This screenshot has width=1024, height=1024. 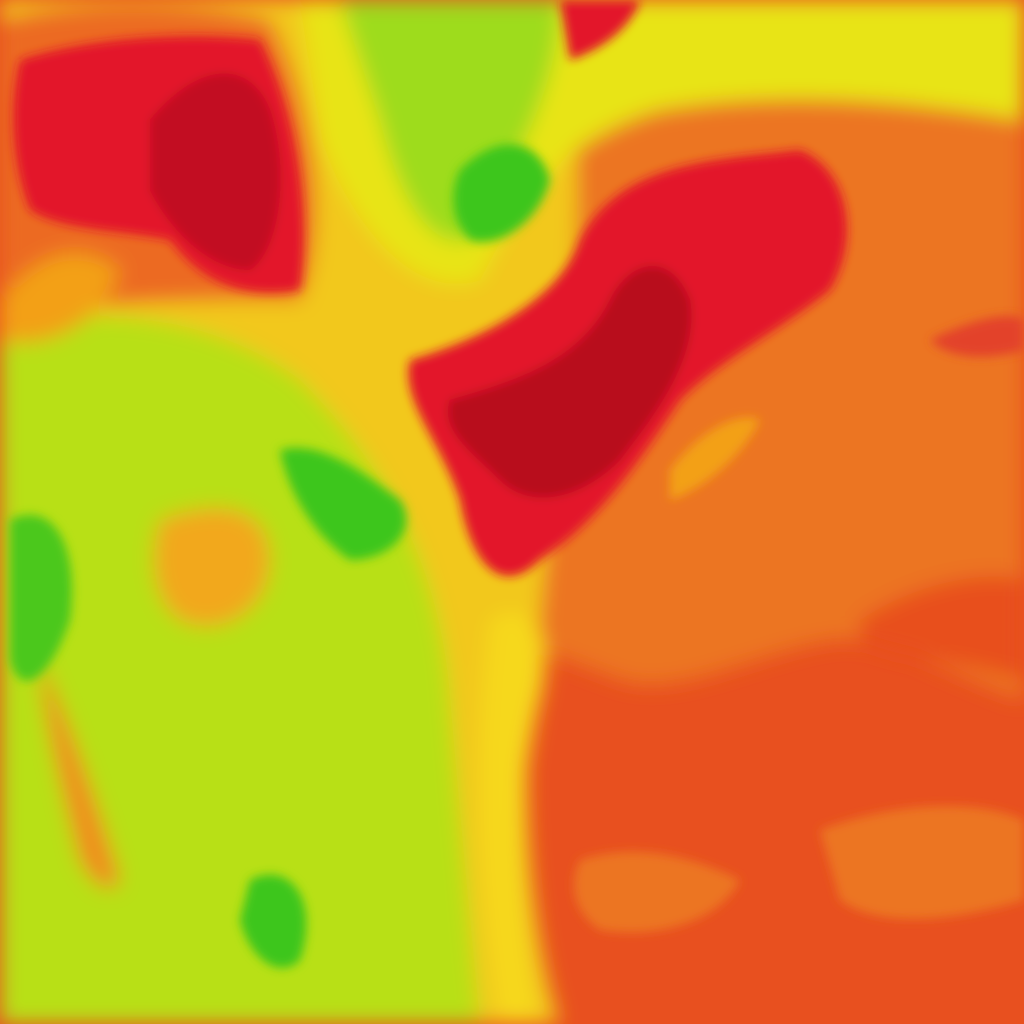 What do you see at coordinates (215, 171) in the screenshot?
I see `dark-red-west` at bounding box center [215, 171].